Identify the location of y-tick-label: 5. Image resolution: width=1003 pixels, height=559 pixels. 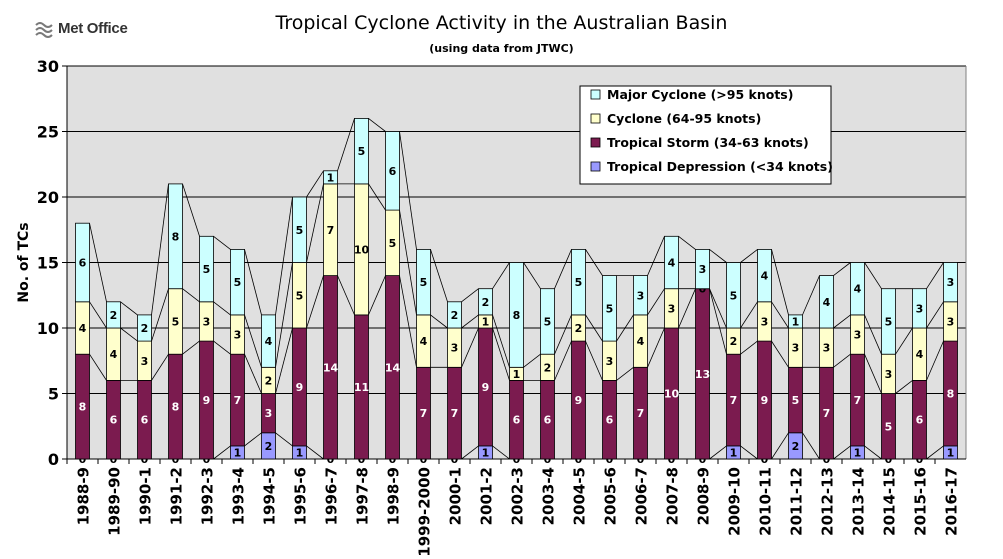
(53, 394).